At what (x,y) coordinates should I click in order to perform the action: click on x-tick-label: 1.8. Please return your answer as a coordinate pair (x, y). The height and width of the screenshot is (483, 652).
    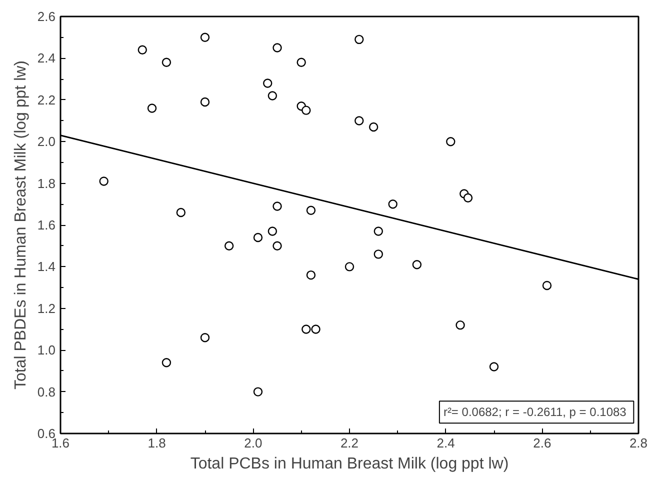
    Looking at the image, I should click on (157, 443).